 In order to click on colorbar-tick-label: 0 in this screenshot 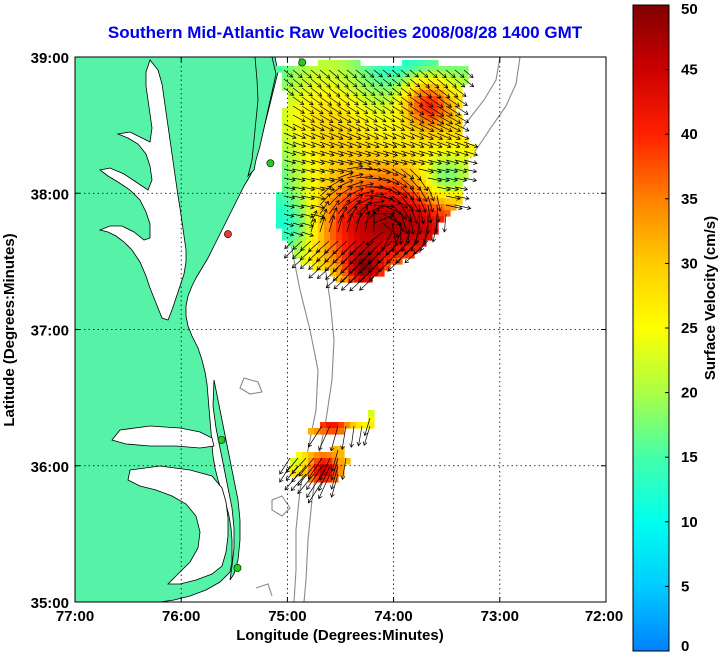, I will do `click(685, 646)`.